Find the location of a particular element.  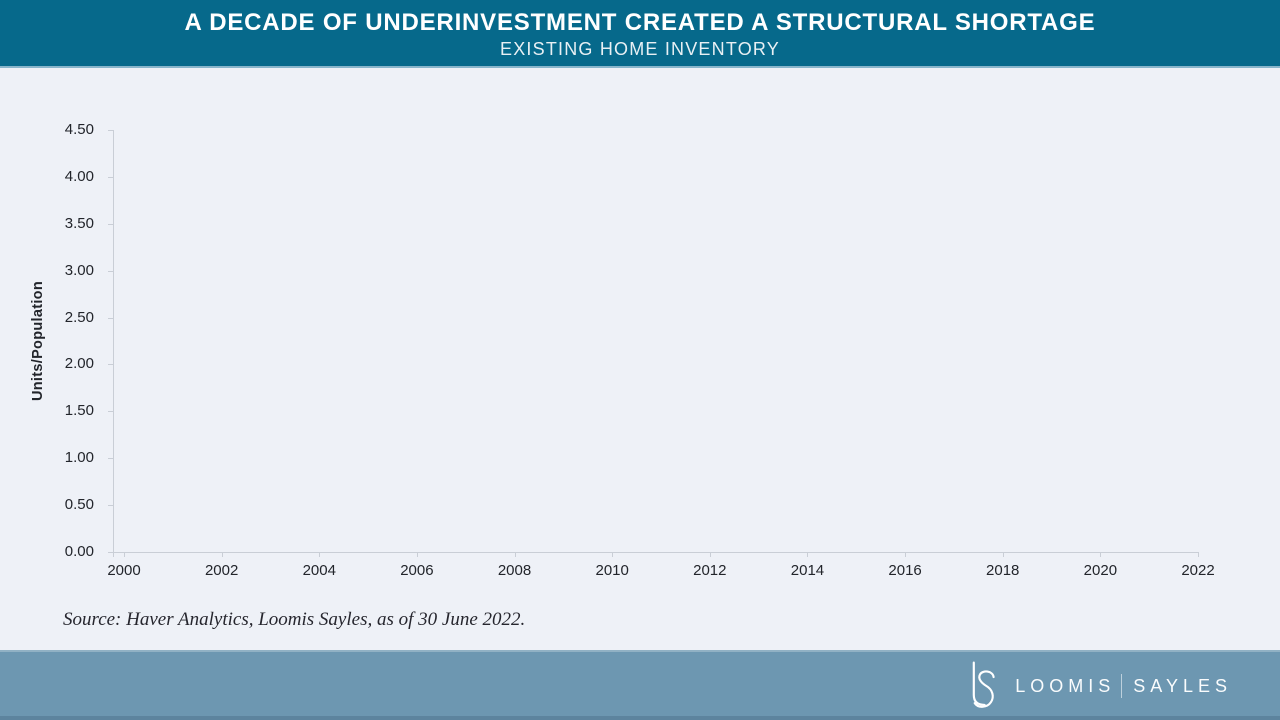

loomis-sayles-logo: LOOMIS SAYLES is located at coordinates (1097, 686).